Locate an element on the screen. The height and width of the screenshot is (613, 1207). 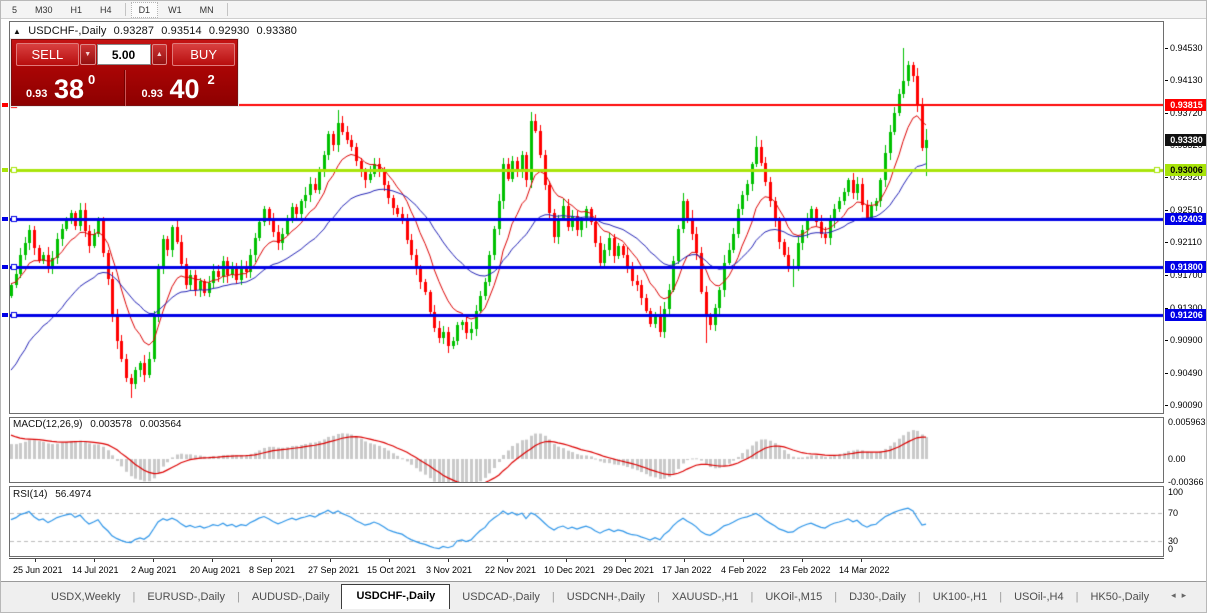
price-level-badge: 0.92403 is located at coordinates (1185, 219).